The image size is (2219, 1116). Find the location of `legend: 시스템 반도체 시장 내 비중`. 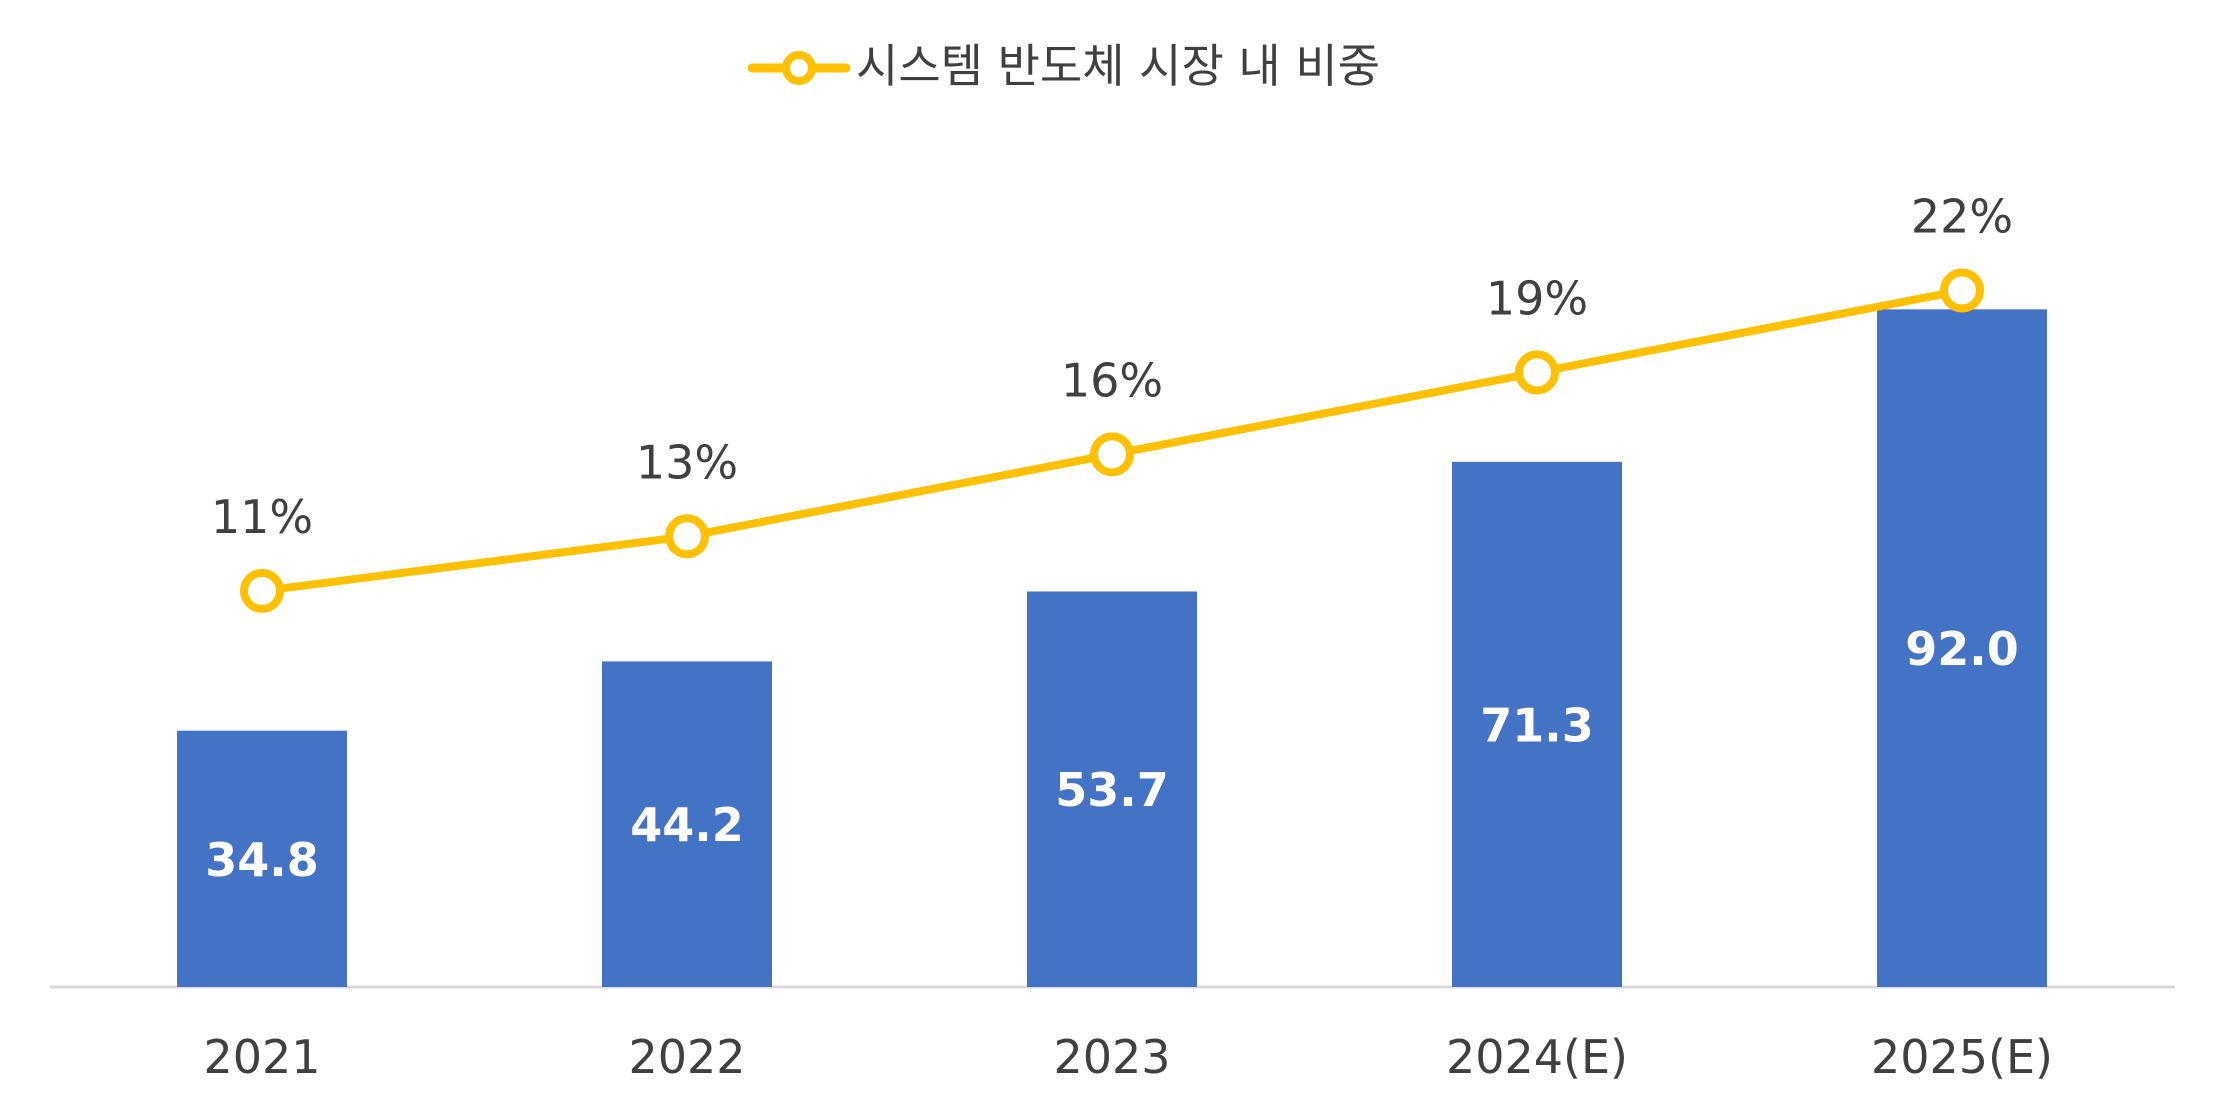

legend: 시스템 반도체 시장 내 비중 is located at coordinates (1063, 66).